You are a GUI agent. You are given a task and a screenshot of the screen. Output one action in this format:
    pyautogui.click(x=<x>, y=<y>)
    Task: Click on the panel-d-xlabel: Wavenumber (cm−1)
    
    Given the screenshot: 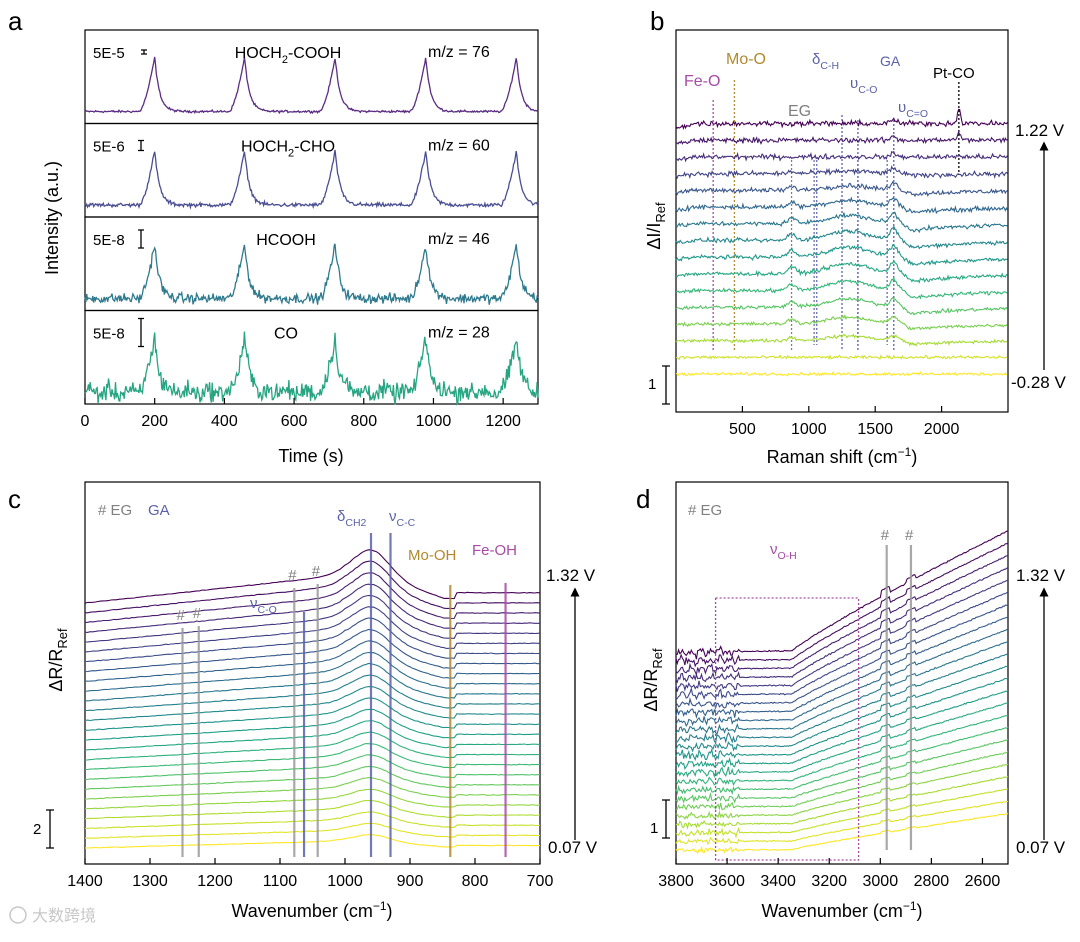 What is the action you would take?
    pyautogui.click(x=841, y=910)
    